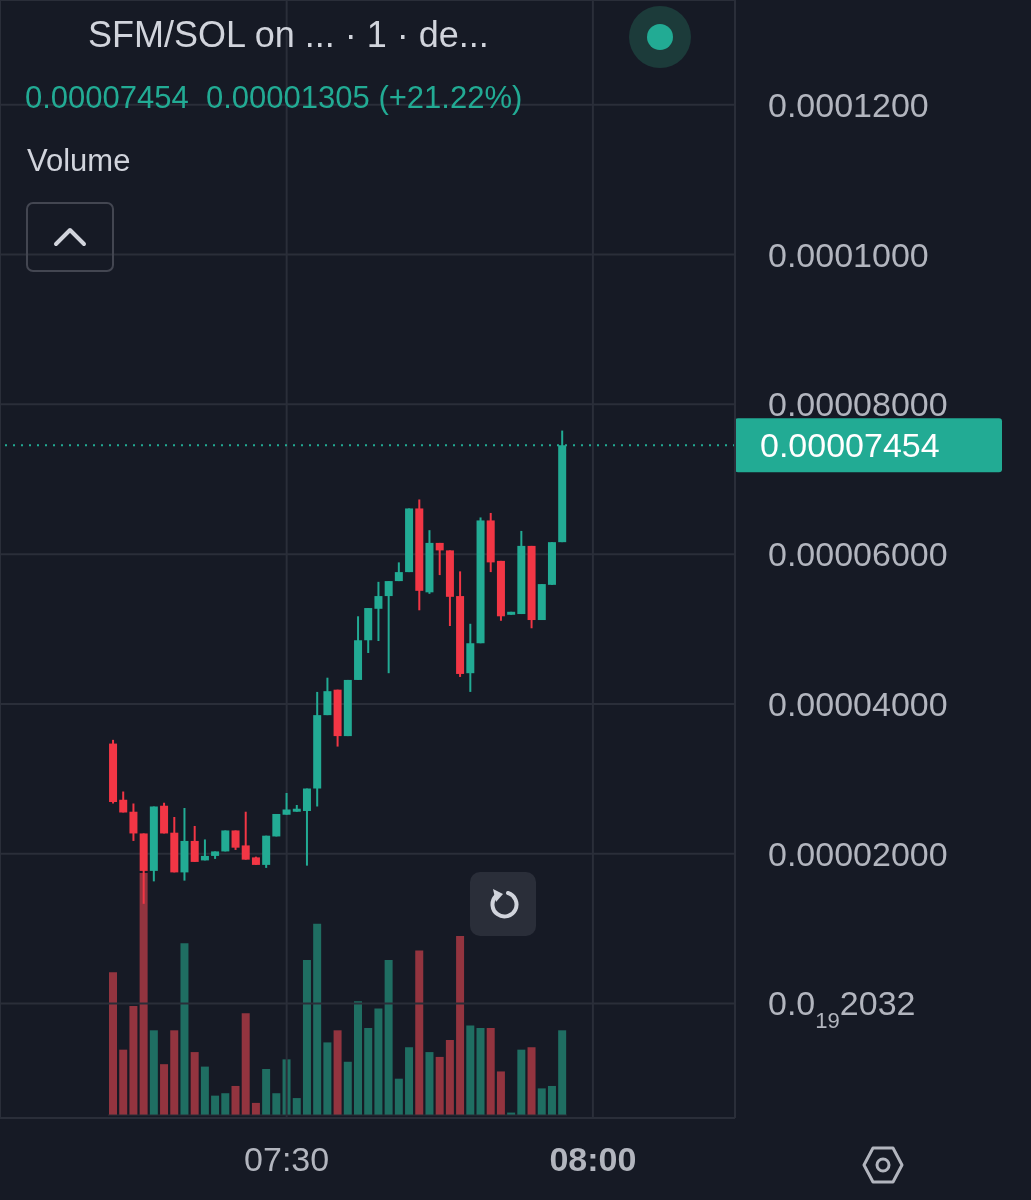 The height and width of the screenshot is (1200, 1031). What do you see at coordinates (274, 98) in the screenshot?
I see `text: 0.00007454 0.00001305 (+21.22%)` at bounding box center [274, 98].